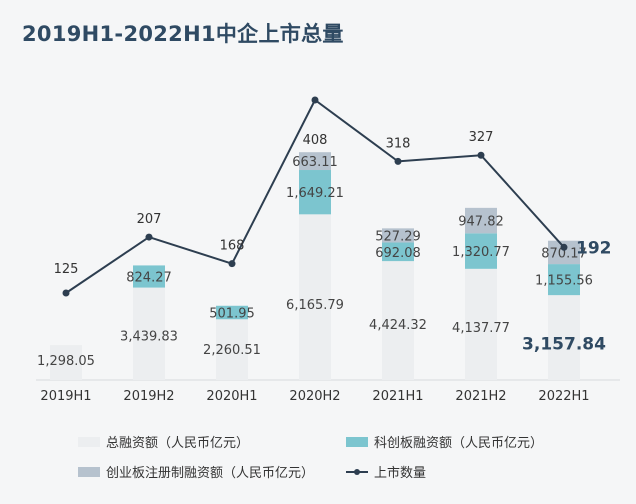  I want to click on chart-title: 2019H1-2022H1中企上市总量, so click(183, 34).